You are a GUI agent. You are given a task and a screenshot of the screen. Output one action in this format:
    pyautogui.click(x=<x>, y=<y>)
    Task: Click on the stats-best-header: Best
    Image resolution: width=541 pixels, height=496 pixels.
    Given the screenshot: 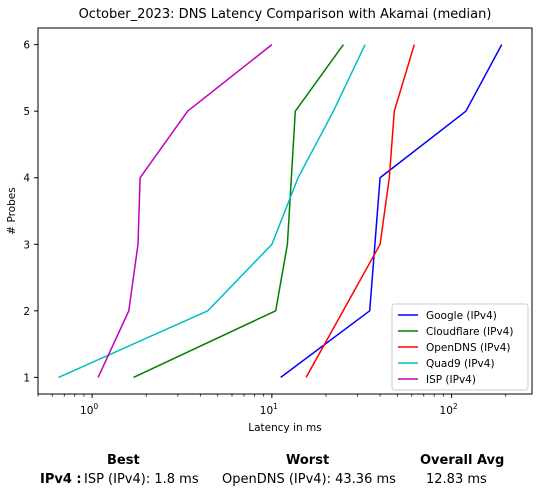 What is the action you would take?
    pyautogui.click(x=123, y=460)
    